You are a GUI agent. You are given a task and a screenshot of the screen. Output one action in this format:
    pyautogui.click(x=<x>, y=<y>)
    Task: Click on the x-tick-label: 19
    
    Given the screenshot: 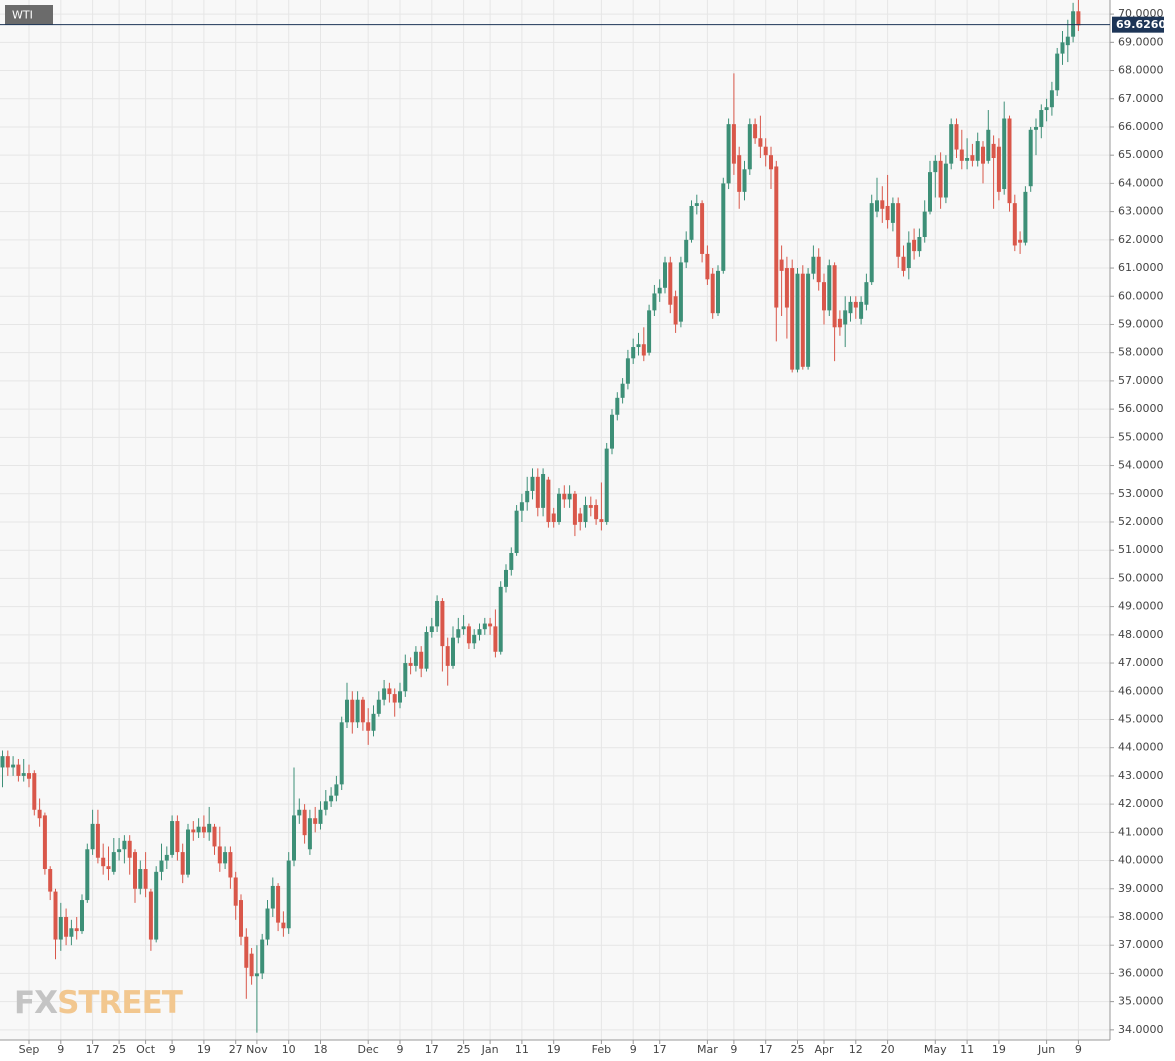 What is the action you would take?
    pyautogui.click(x=204, y=1049)
    